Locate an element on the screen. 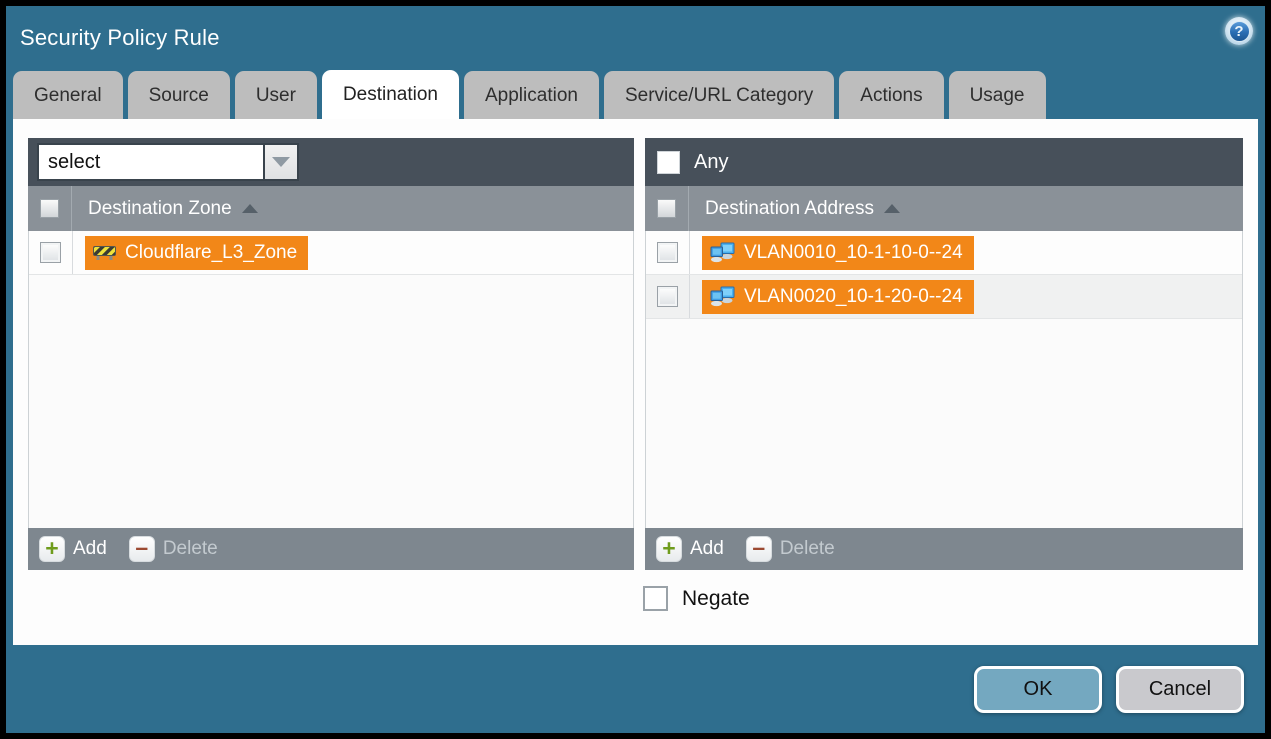 The height and width of the screenshot is (739, 1271). zone-select-all-cell is located at coordinates (50, 208).